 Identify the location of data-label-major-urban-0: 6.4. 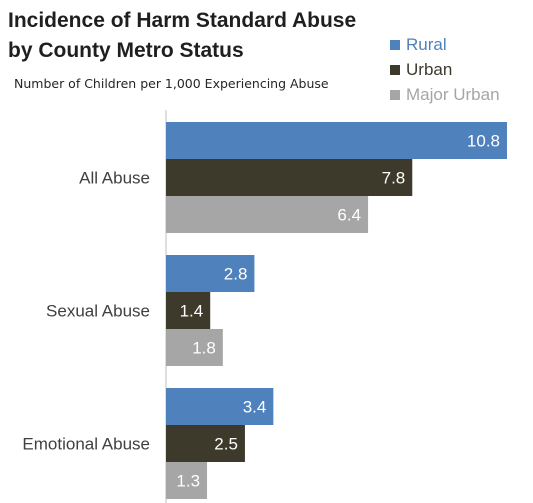
(349, 215).